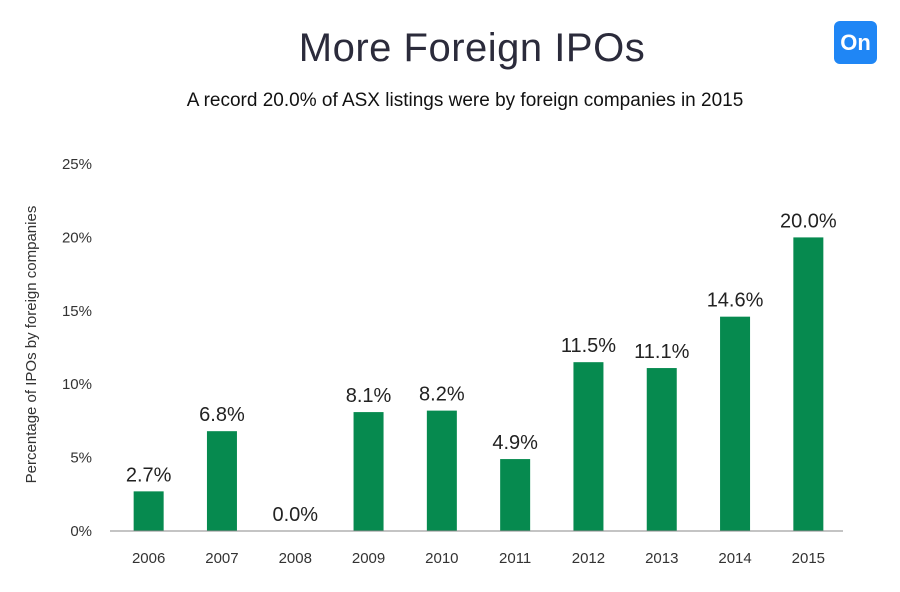 The width and height of the screenshot is (900, 592). What do you see at coordinates (77, 384) in the screenshot?
I see `y-tick-label: 10%` at bounding box center [77, 384].